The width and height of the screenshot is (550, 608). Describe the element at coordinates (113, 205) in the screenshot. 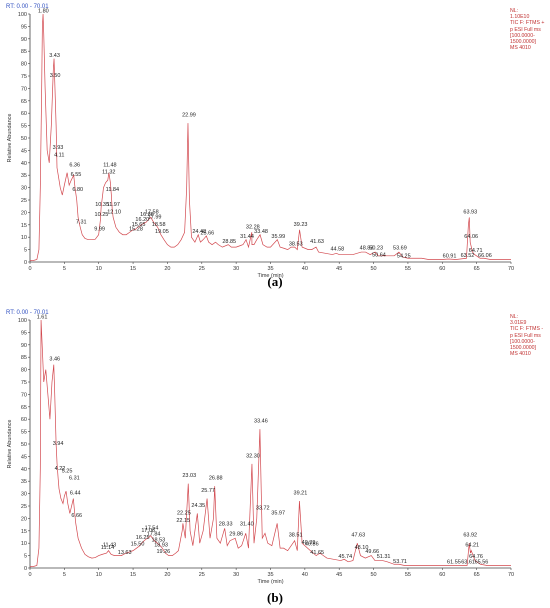

I see `peak-label: 11.97` at that location.